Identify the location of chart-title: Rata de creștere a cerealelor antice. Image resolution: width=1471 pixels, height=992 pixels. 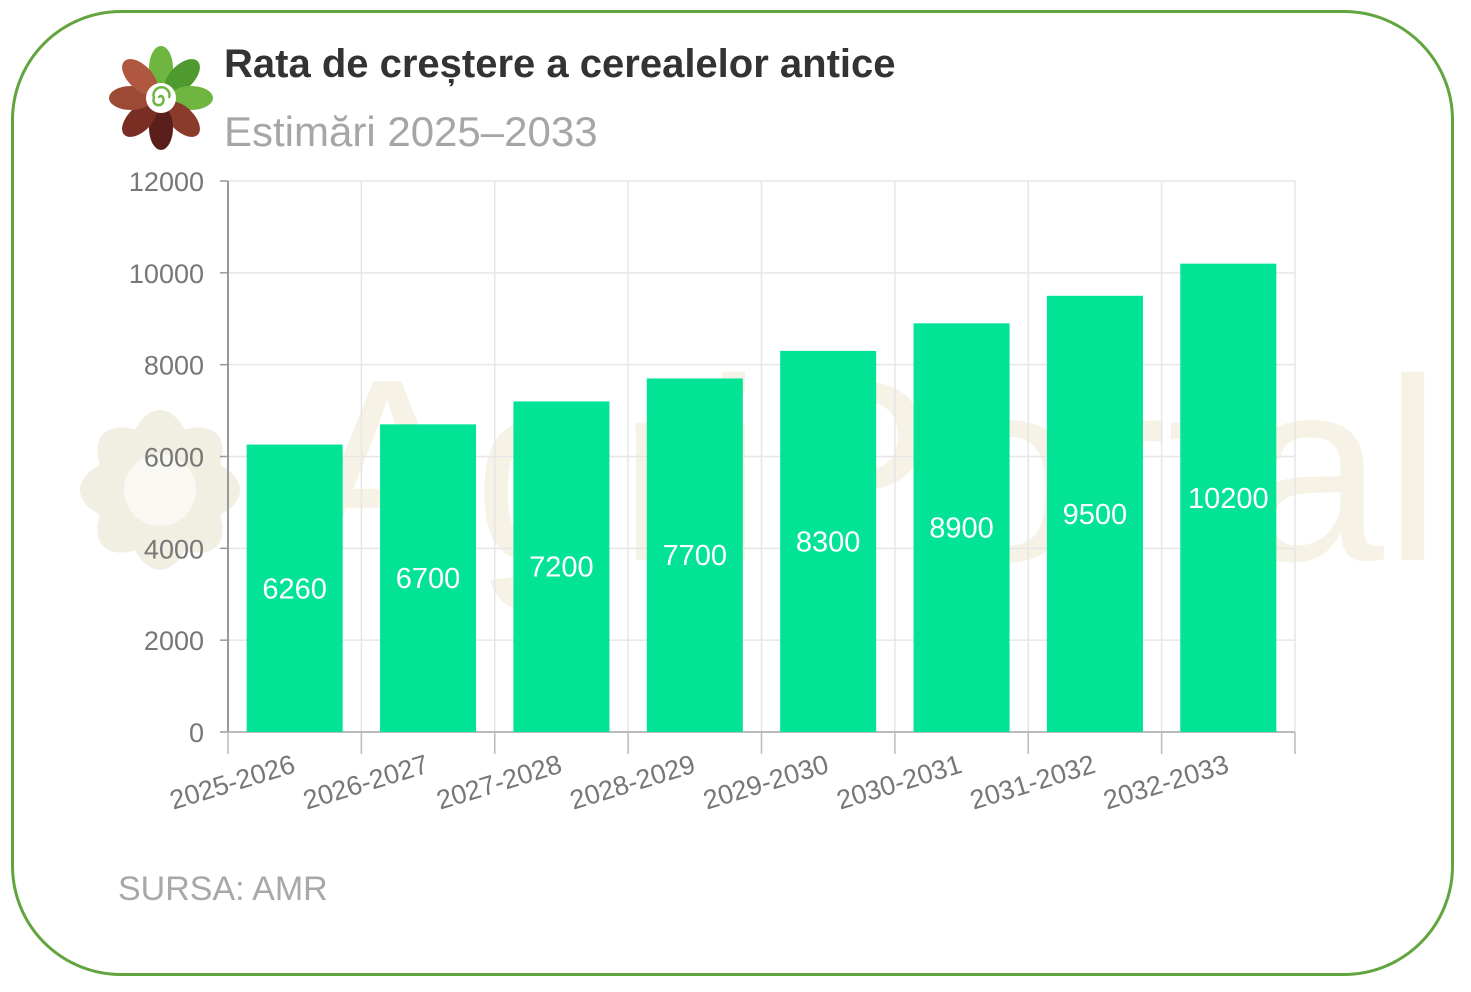
(560, 64).